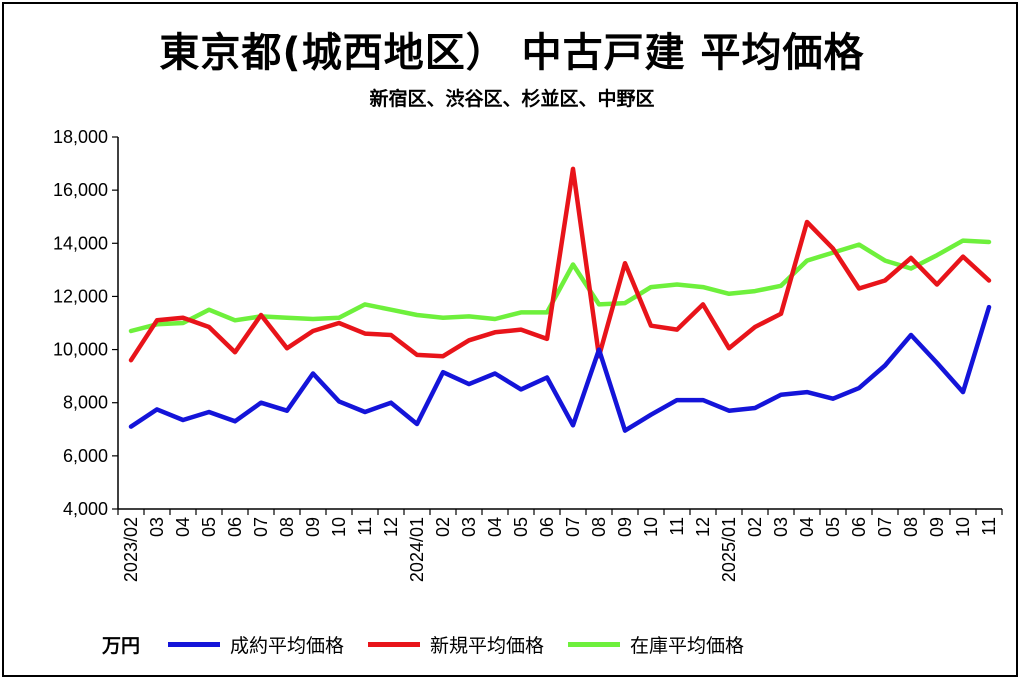  I want to click on legend-item-成約: 成約平均価格, so click(256, 644).